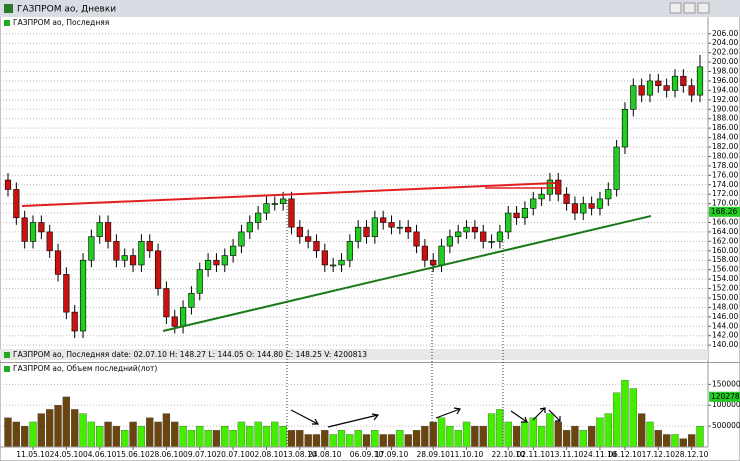  Describe the element at coordinates (7, 355) in the screenshot. I see `info-swatch` at that location.